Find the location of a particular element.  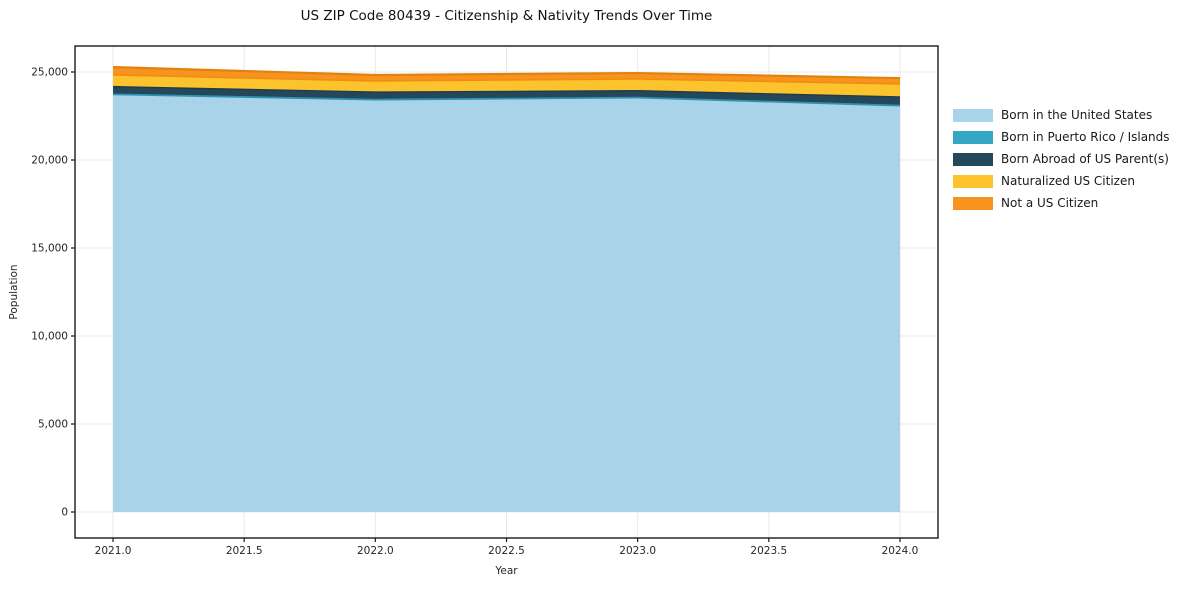

legend-label: Not a US Citizen is located at coordinates (1050, 203).